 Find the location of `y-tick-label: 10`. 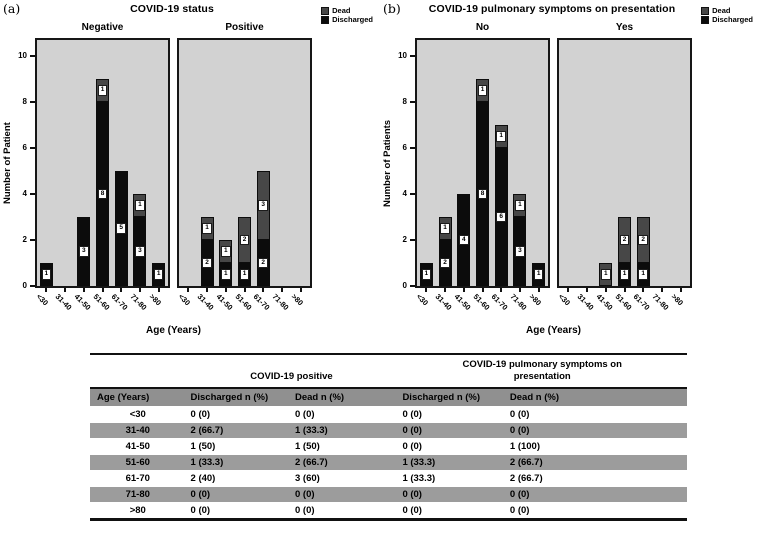

y-tick-label: 10 is located at coordinates (22, 55).